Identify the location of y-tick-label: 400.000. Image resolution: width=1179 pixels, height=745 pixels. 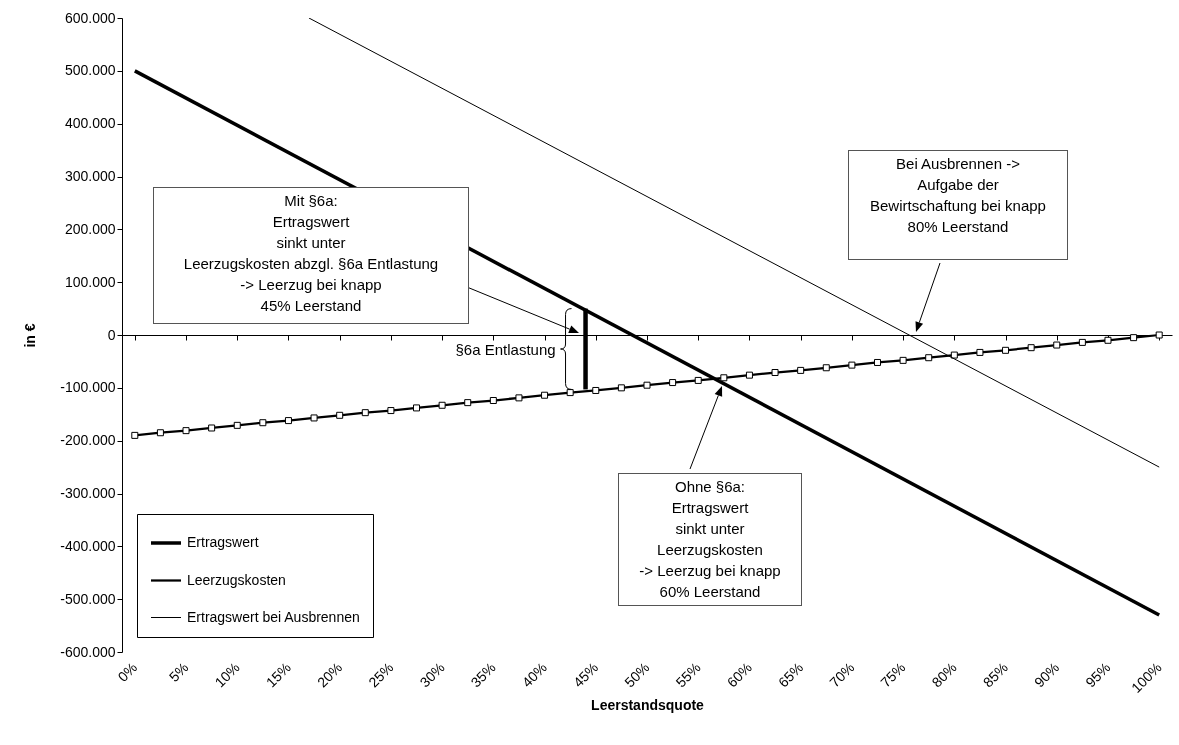
(90, 123).